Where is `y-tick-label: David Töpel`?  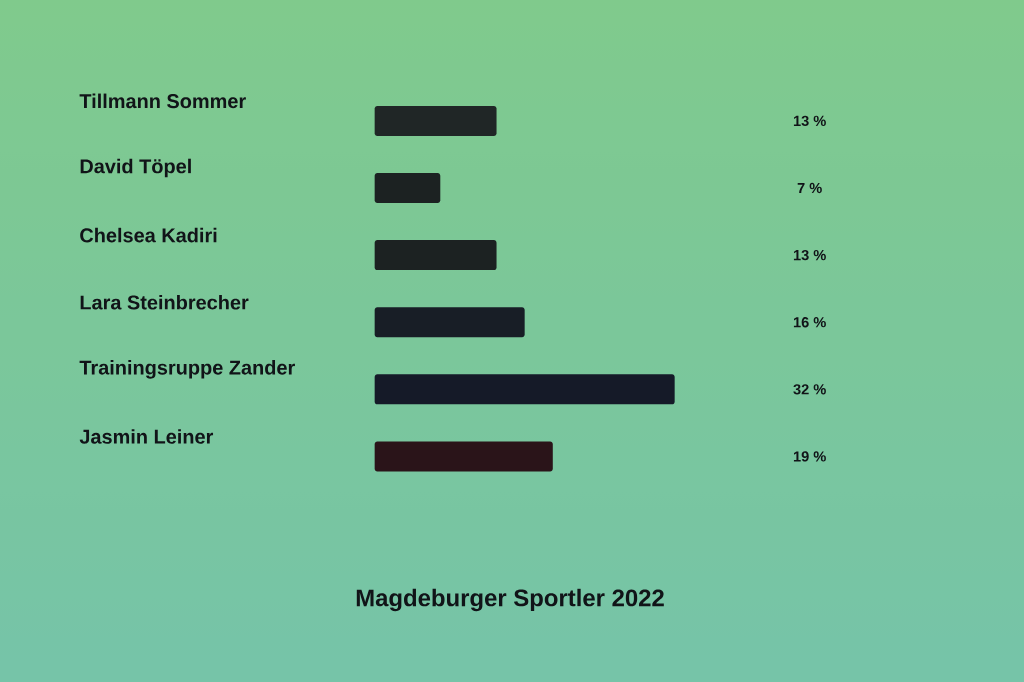 y-tick-label: David Töpel is located at coordinates (135, 168).